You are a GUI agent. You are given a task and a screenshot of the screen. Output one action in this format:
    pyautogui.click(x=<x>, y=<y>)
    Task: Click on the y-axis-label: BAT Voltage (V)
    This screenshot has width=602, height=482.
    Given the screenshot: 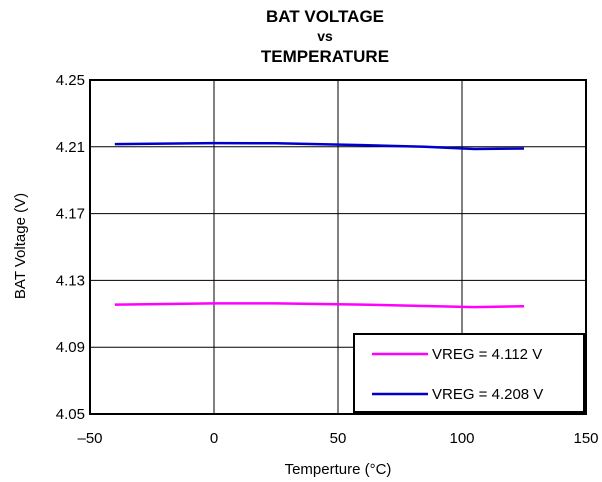 What is the action you would take?
    pyautogui.click(x=20, y=246)
    